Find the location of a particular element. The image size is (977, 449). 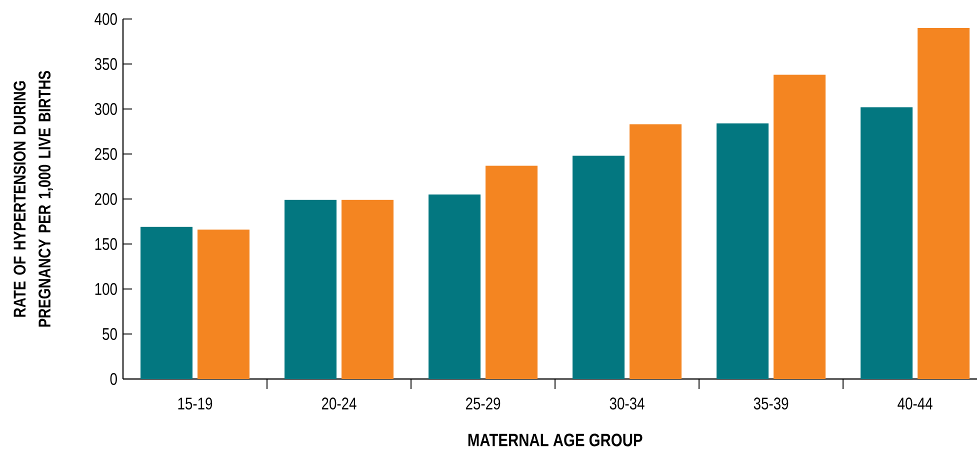

y-tick-label: 200 is located at coordinates (106, 199).